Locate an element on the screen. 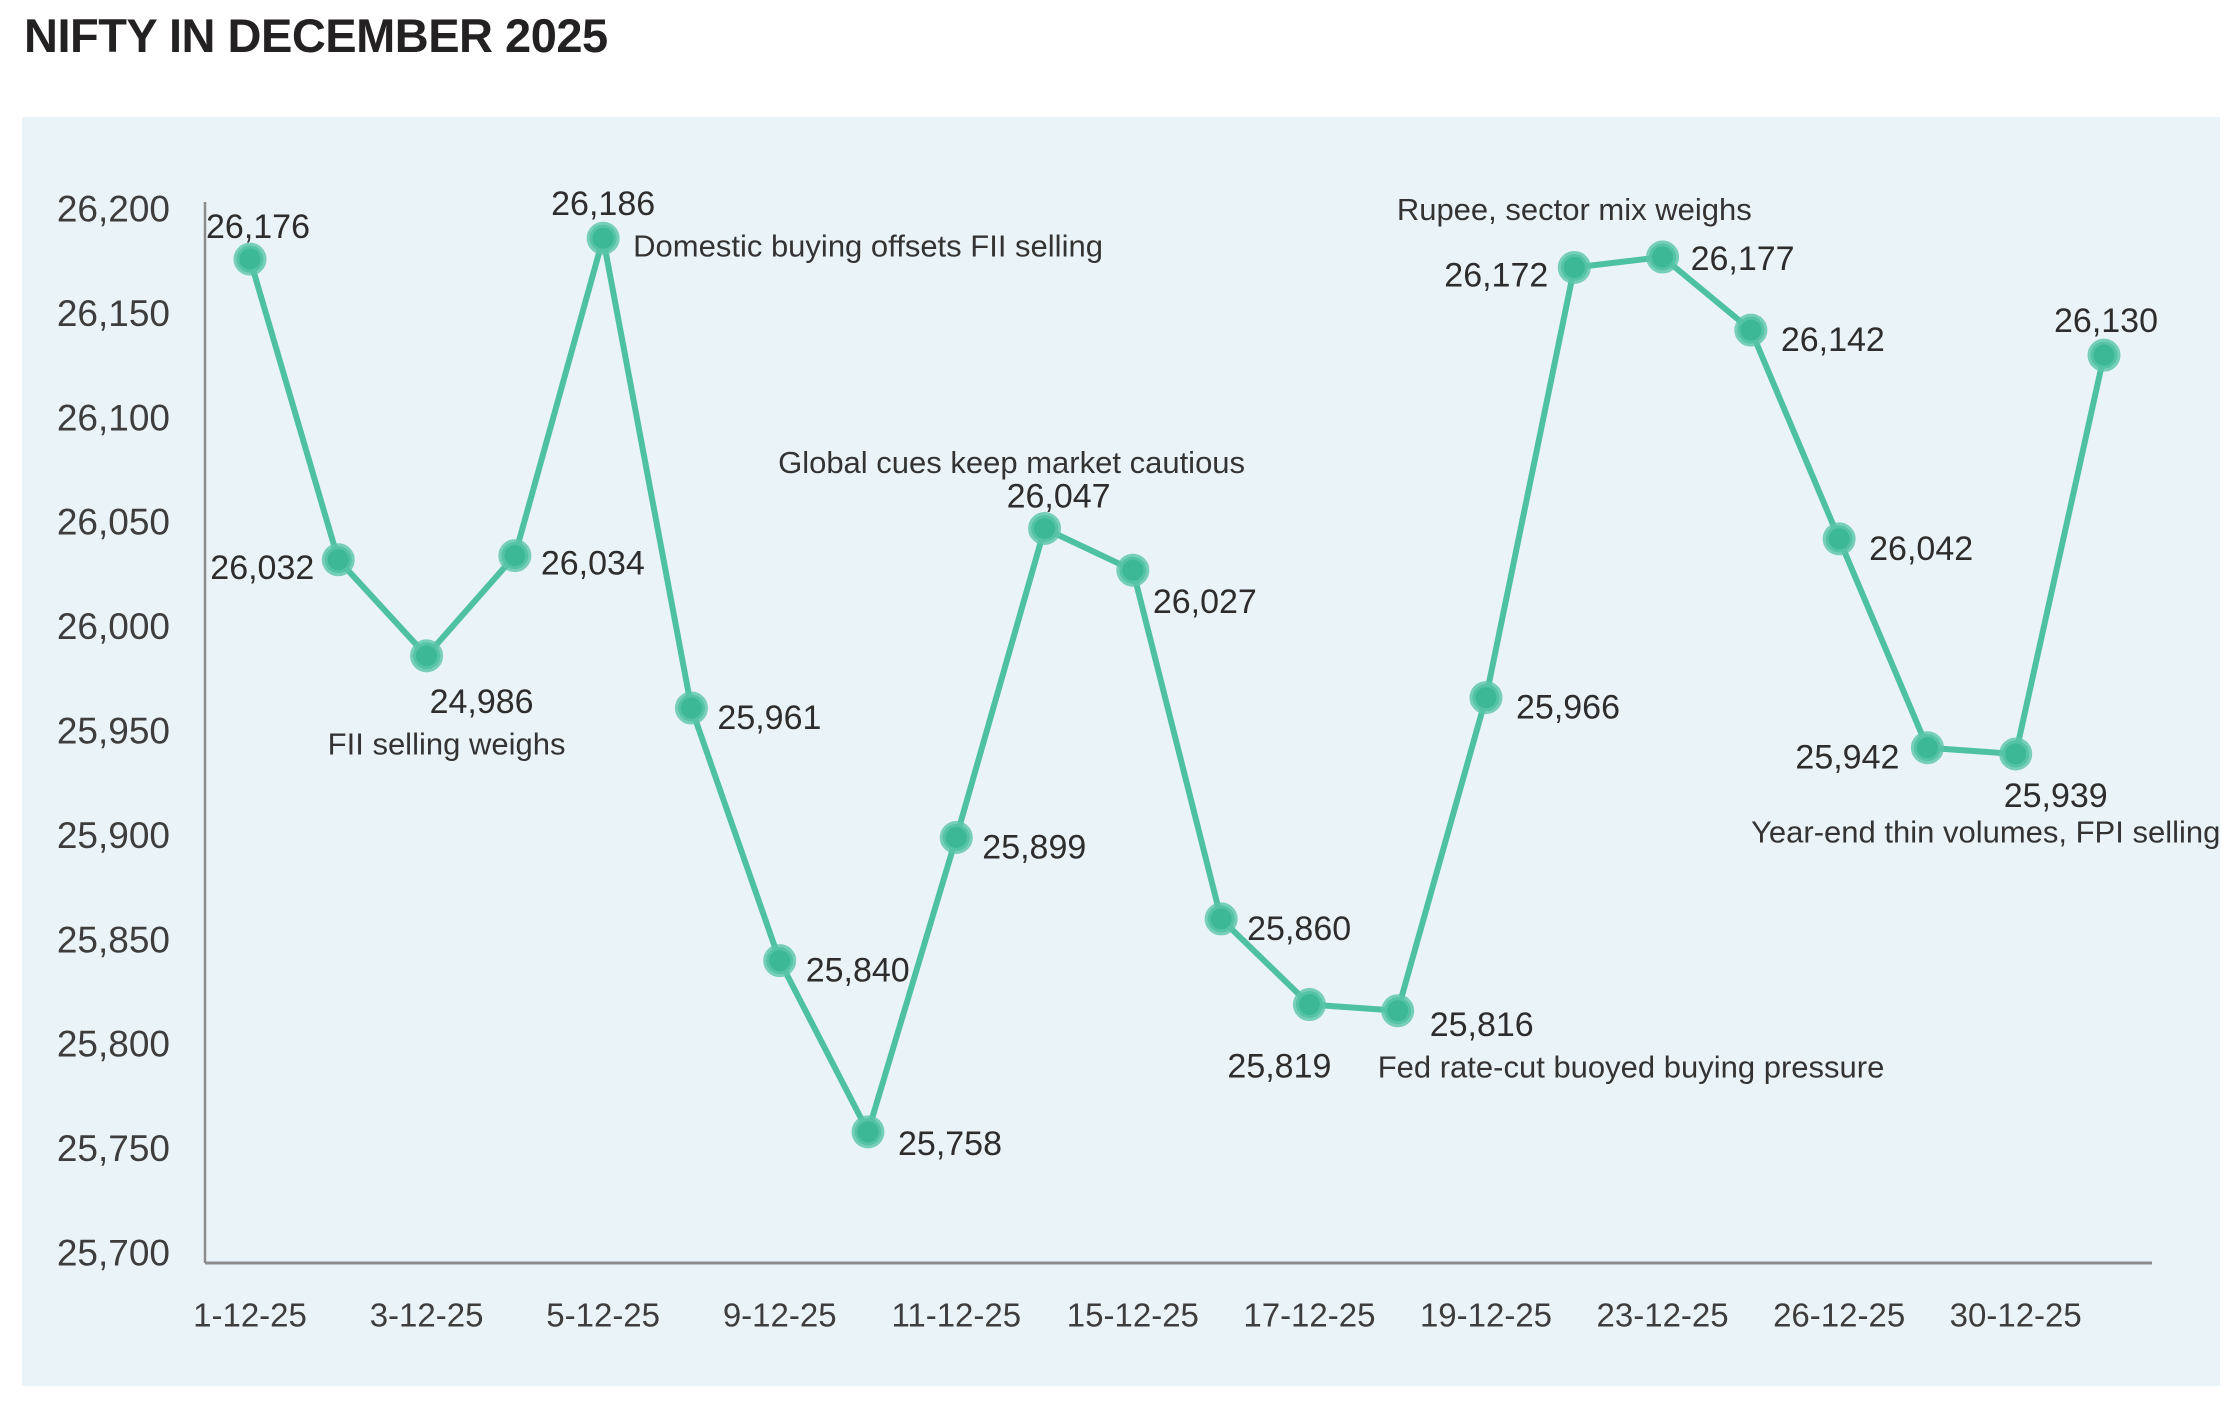 The image size is (2228, 1403). x-axis-label: 17-12-25 is located at coordinates (1309, 1315).